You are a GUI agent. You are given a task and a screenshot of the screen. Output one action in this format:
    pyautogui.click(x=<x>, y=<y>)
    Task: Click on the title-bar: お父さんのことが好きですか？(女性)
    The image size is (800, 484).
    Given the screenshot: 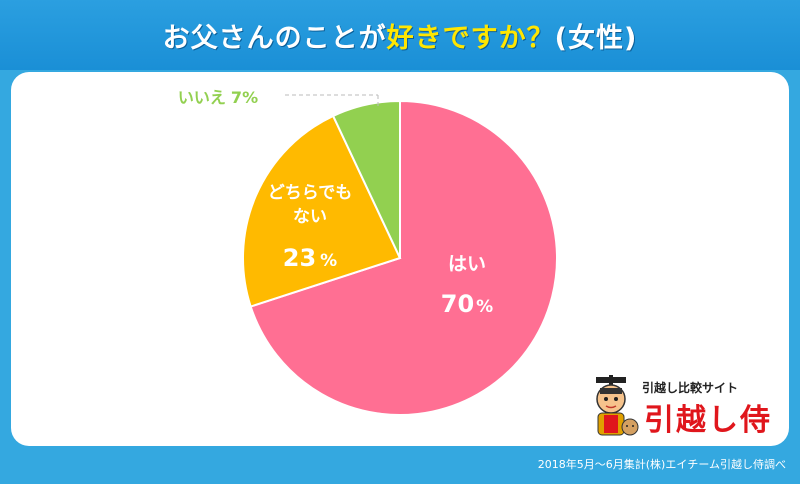 What is the action you would take?
    pyautogui.click(x=400, y=35)
    